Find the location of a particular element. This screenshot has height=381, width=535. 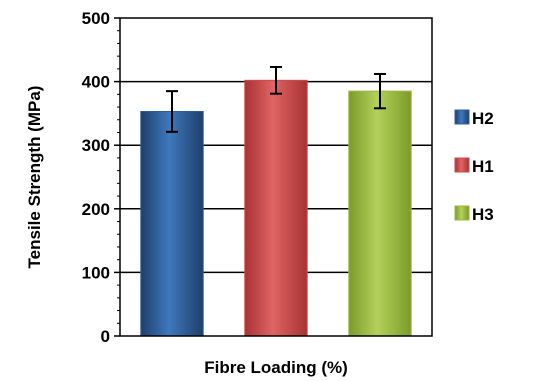

legend: H2 H1 H3 is located at coordinates (474, 166).